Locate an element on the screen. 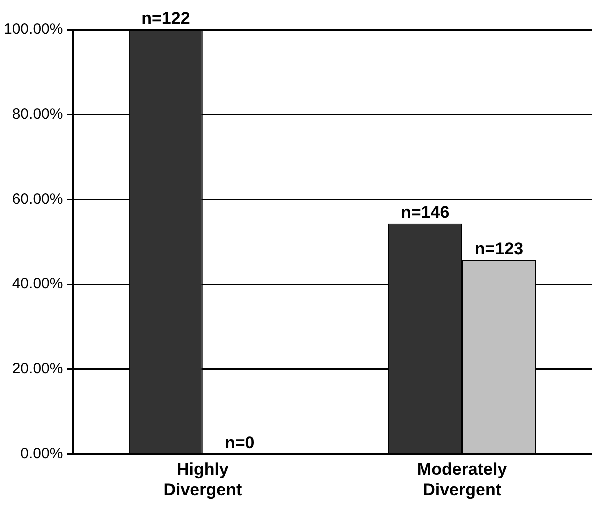 The height and width of the screenshot is (507, 592). y-tick-label: 80.00% is located at coordinates (38, 114).